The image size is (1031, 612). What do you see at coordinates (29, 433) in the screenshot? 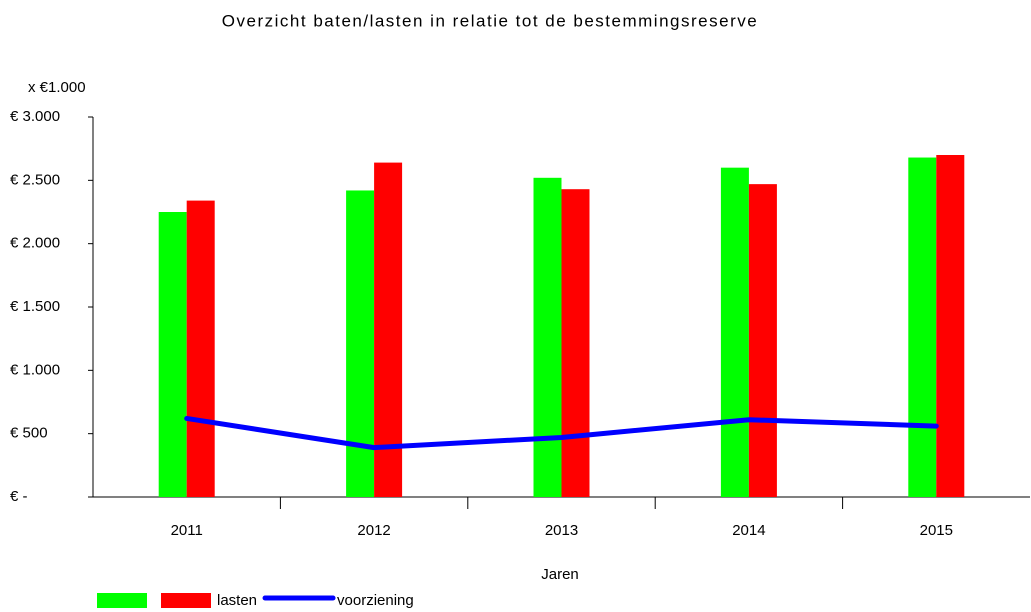
I see `y-tick-label: € 500` at bounding box center [29, 433].